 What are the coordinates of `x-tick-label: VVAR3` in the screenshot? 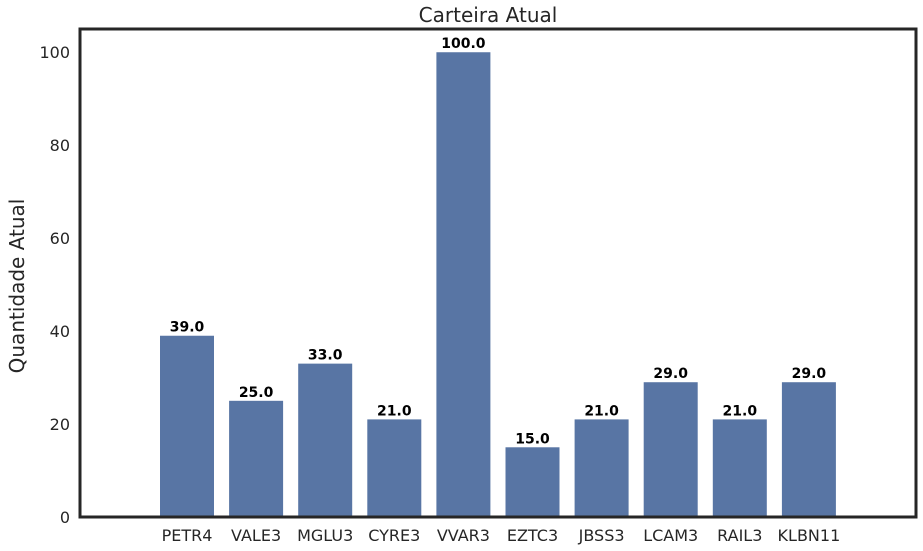 It's located at (463, 535).